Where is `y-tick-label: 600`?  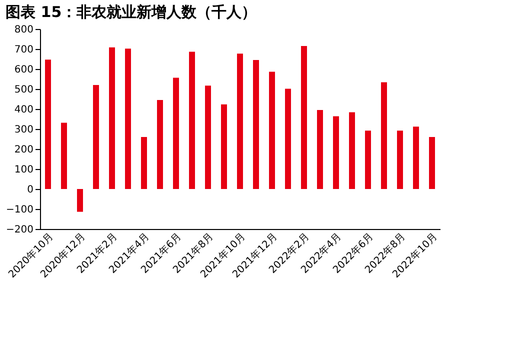
y-tick-label: 600 is located at coordinates (24, 70).